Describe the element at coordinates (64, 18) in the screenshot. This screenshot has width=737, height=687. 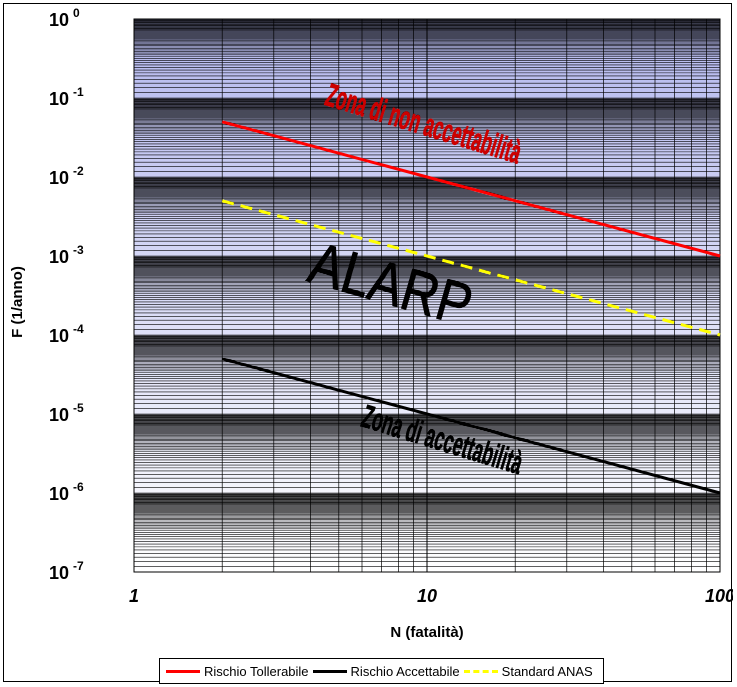
I see `y-tick-label: 10 0` at that location.